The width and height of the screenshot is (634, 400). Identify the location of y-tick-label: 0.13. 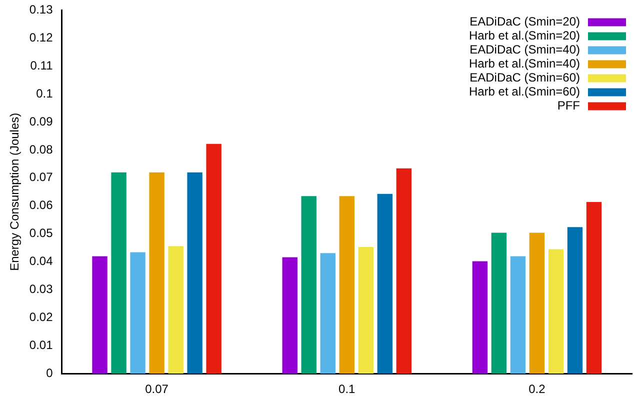
(41, 9).